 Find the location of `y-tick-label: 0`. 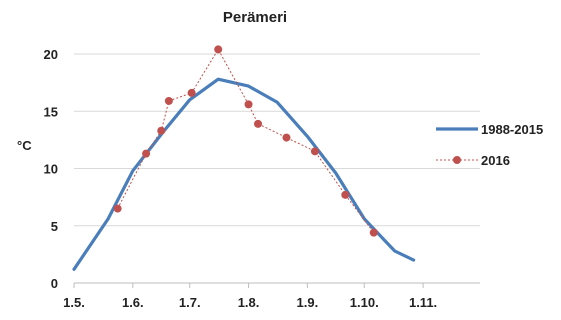

y-tick-label: 0 is located at coordinates (54, 283).